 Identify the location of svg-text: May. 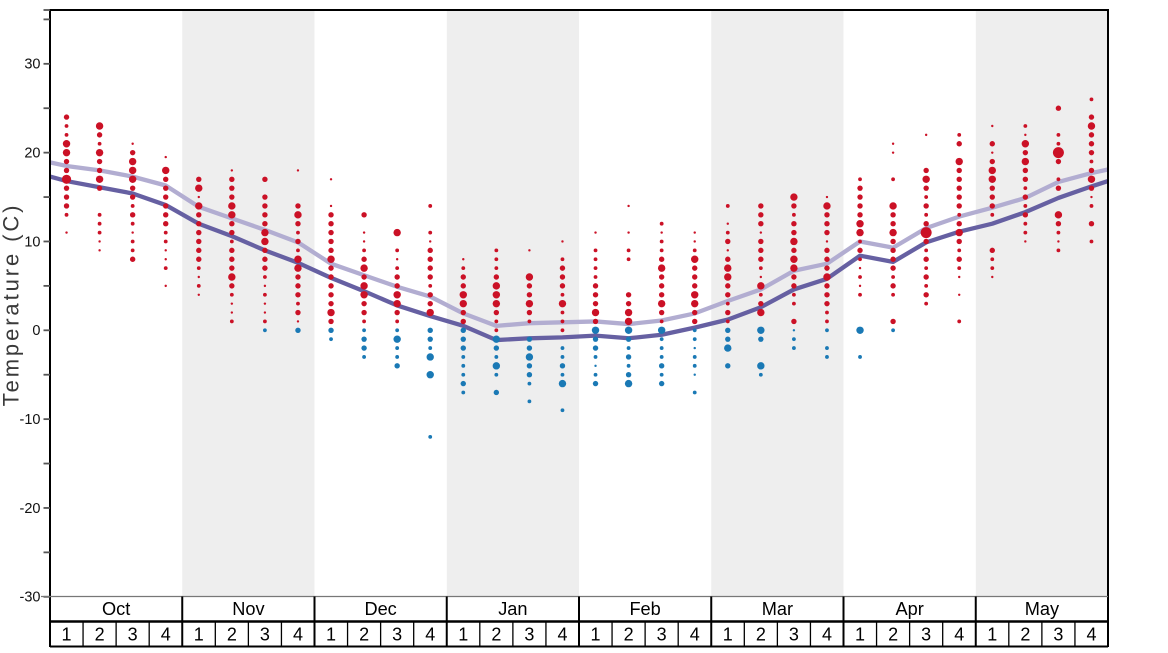
(1042, 609).